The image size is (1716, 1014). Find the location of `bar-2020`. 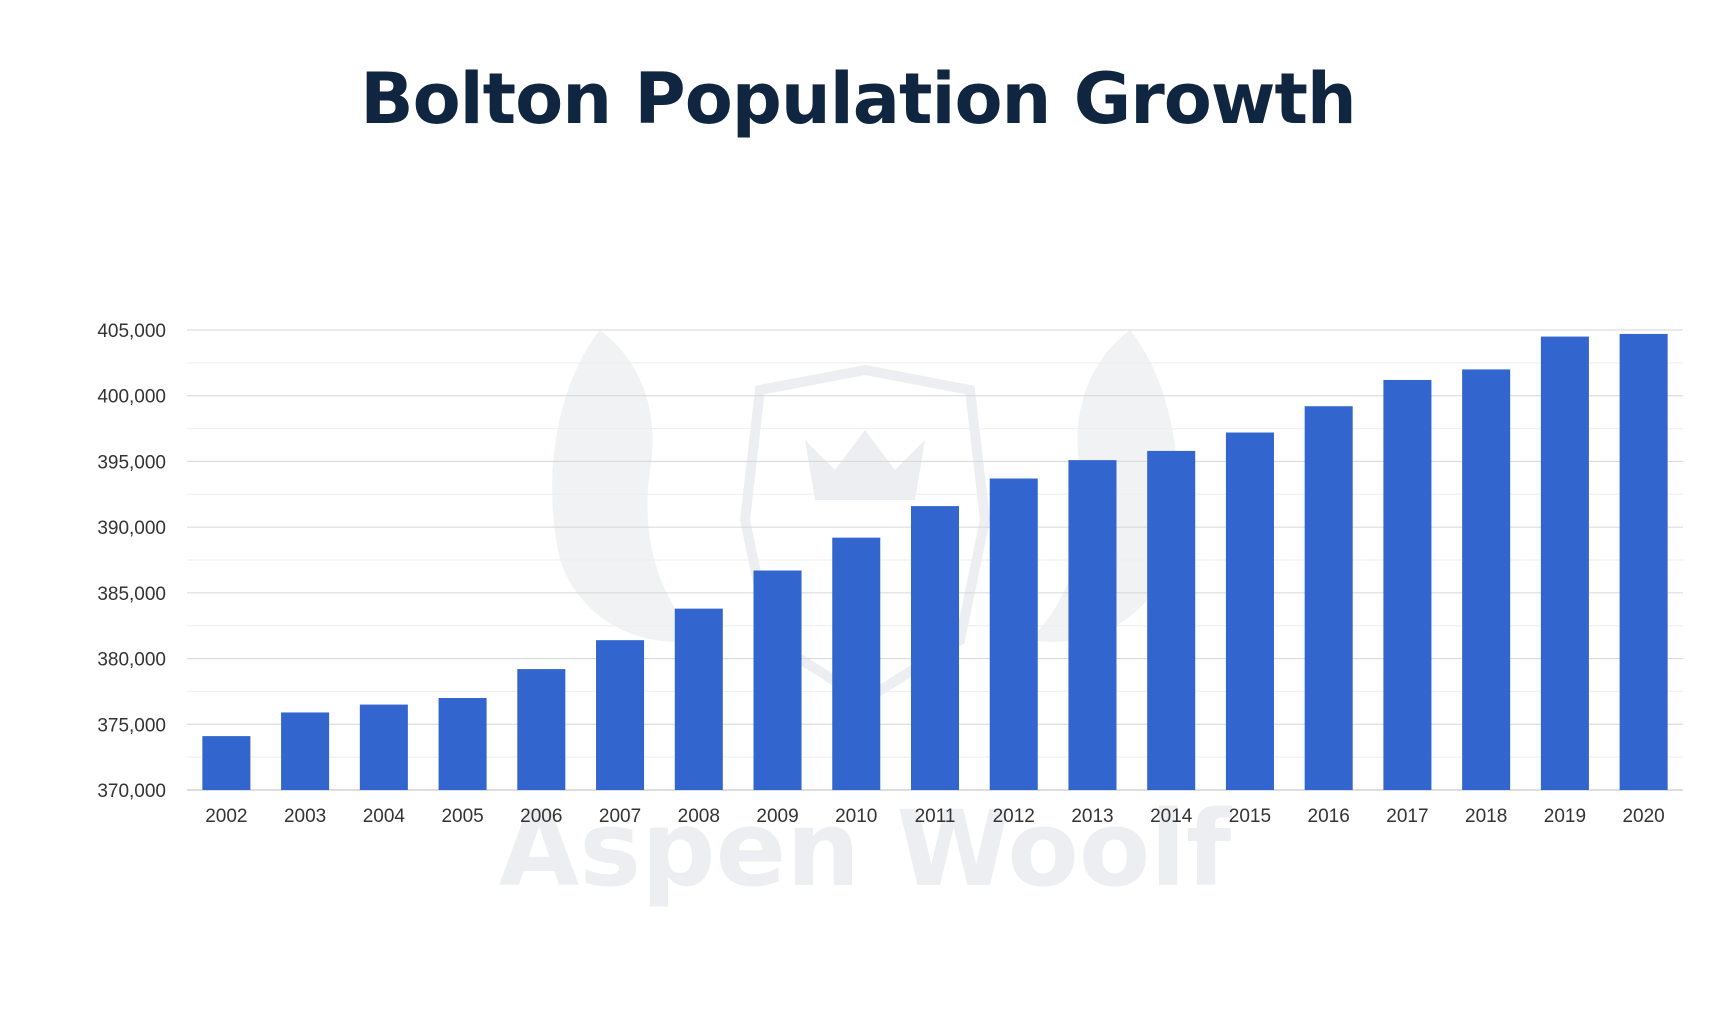

bar-2020 is located at coordinates (1643, 561).